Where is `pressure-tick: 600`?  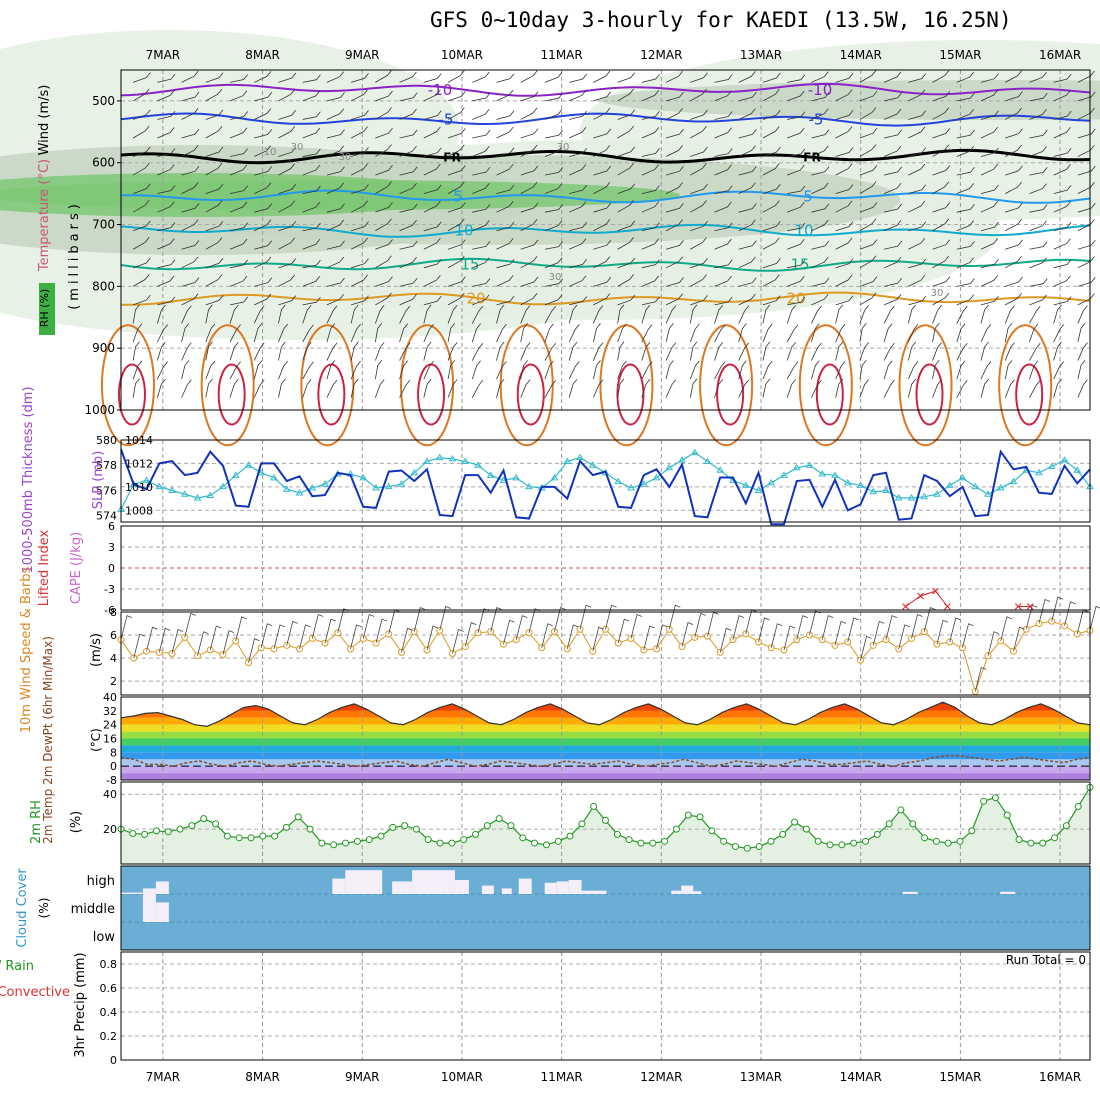
pressure-tick: 600 is located at coordinates (103, 163).